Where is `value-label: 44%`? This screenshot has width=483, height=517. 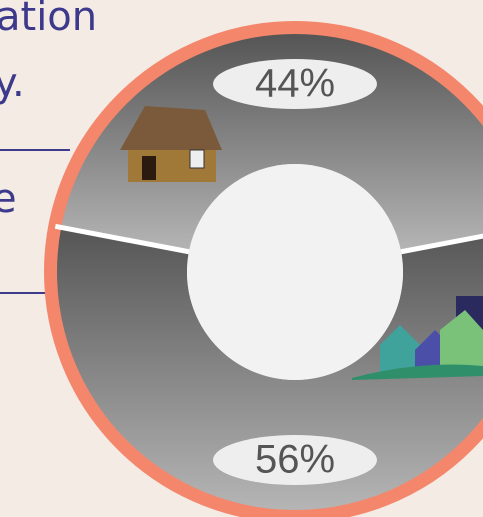
value-label: 44% is located at coordinates (295, 84).